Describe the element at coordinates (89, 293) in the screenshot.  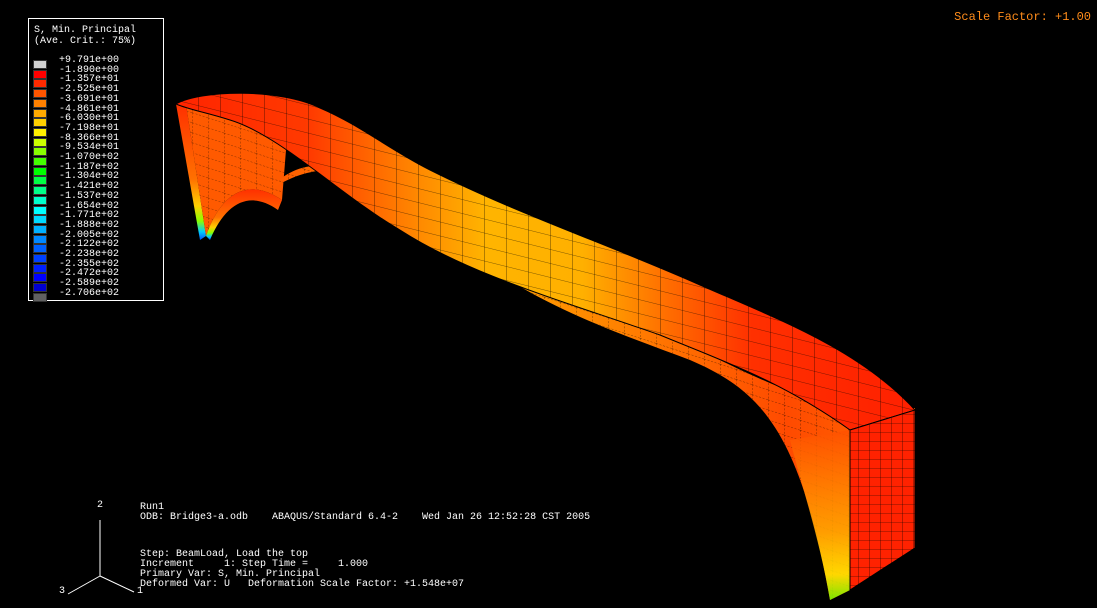
I see `legend-value: -2.706e+02` at that location.